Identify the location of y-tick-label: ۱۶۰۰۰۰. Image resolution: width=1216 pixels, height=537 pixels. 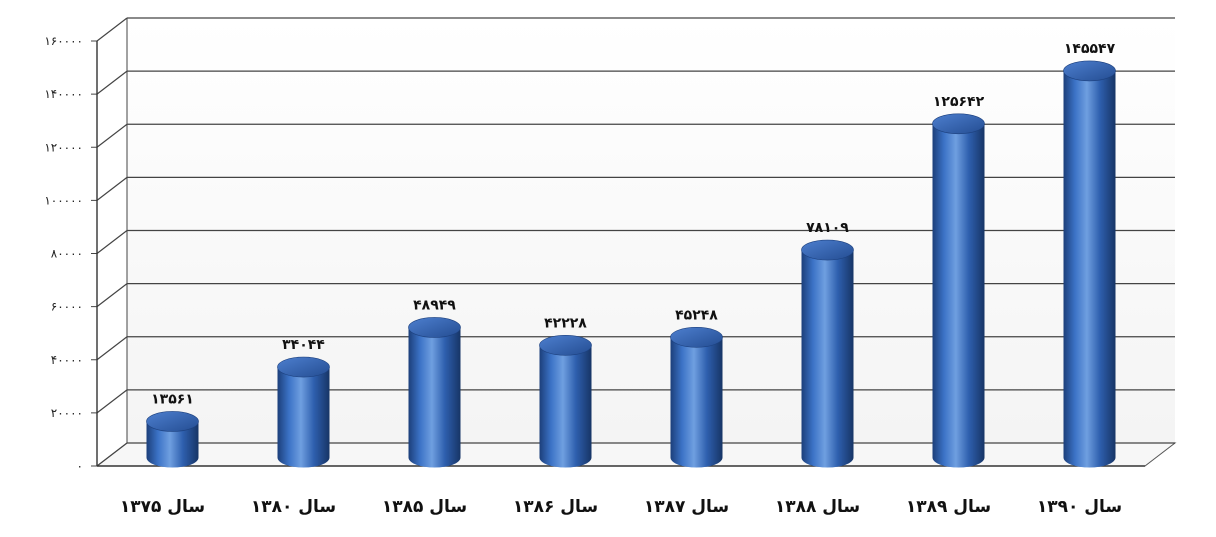
(63, 41).